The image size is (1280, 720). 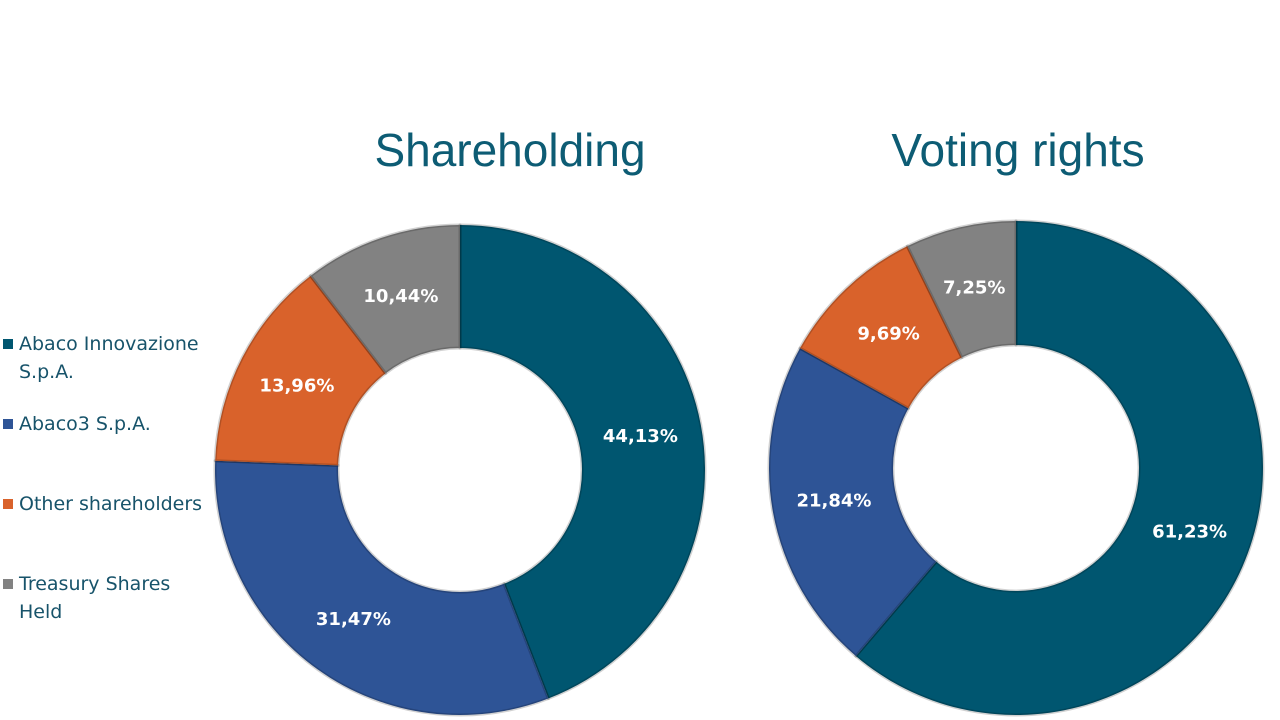 What do you see at coordinates (300, 370) in the screenshot?
I see `slice-shareholding-other-shareholders` at bounding box center [300, 370].